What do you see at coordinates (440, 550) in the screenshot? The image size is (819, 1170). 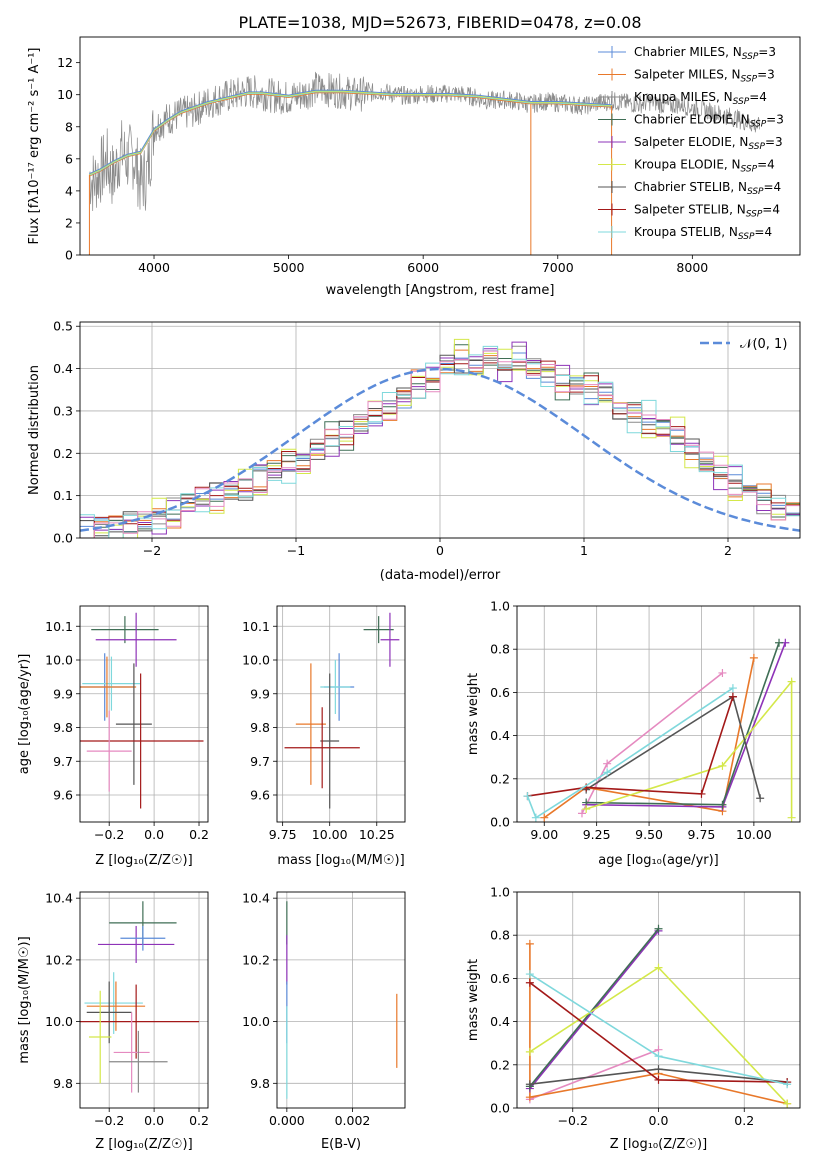 I see `x-tick-label: 0` at bounding box center [440, 550].